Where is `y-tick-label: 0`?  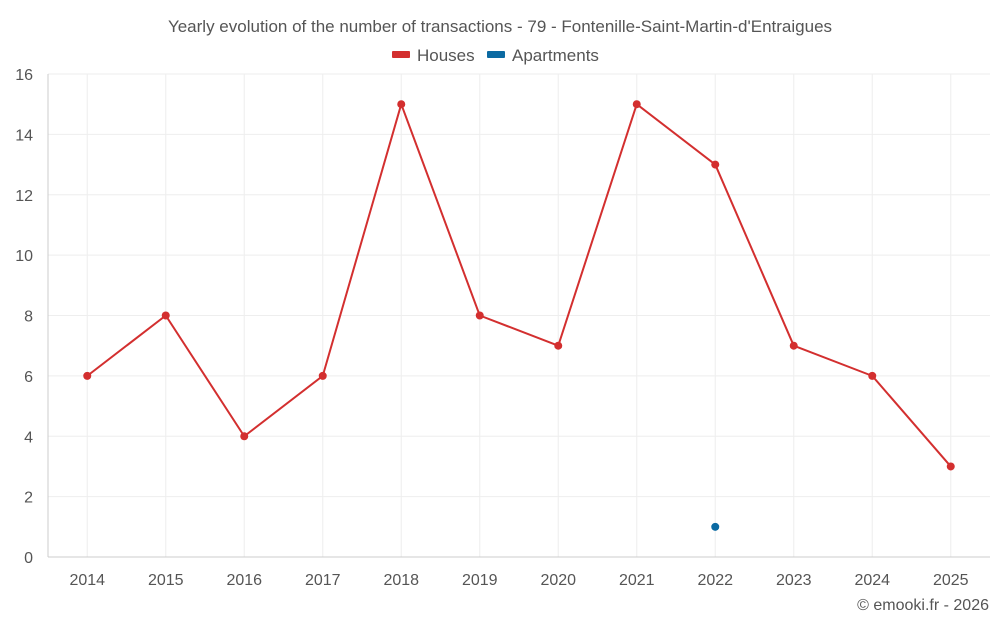
y-tick-label: 0 is located at coordinates (28, 558).